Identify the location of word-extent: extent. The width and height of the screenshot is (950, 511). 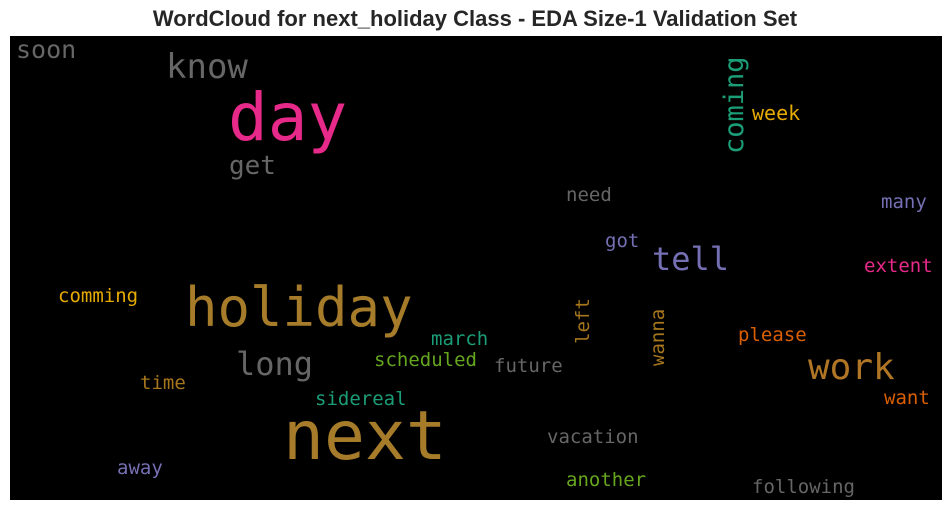
(898, 266).